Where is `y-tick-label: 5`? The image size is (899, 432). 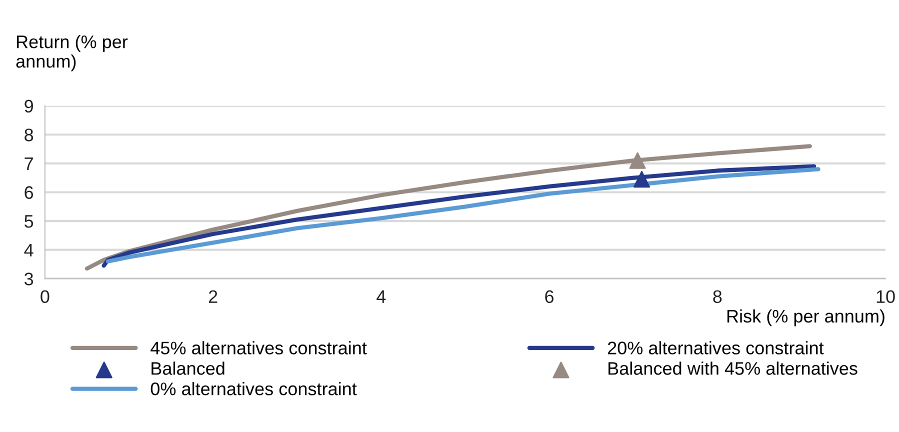
y-tick-label: 5 is located at coordinates (29, 221).